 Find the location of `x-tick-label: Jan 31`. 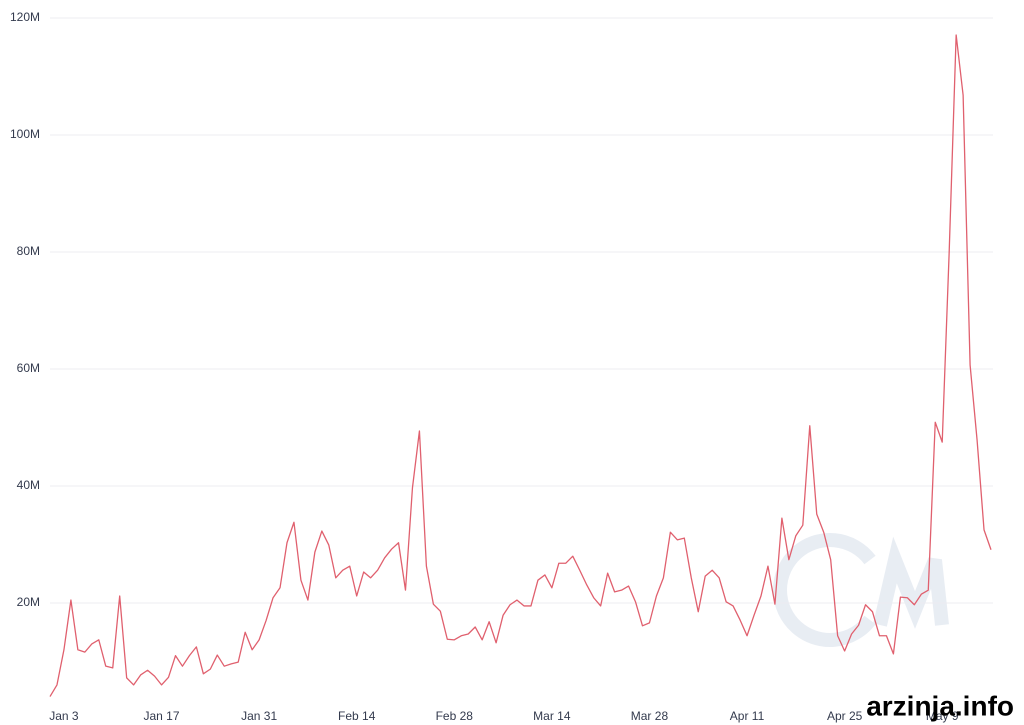

x-tick-label: Jan 31 is located at coordinates (259, 716).